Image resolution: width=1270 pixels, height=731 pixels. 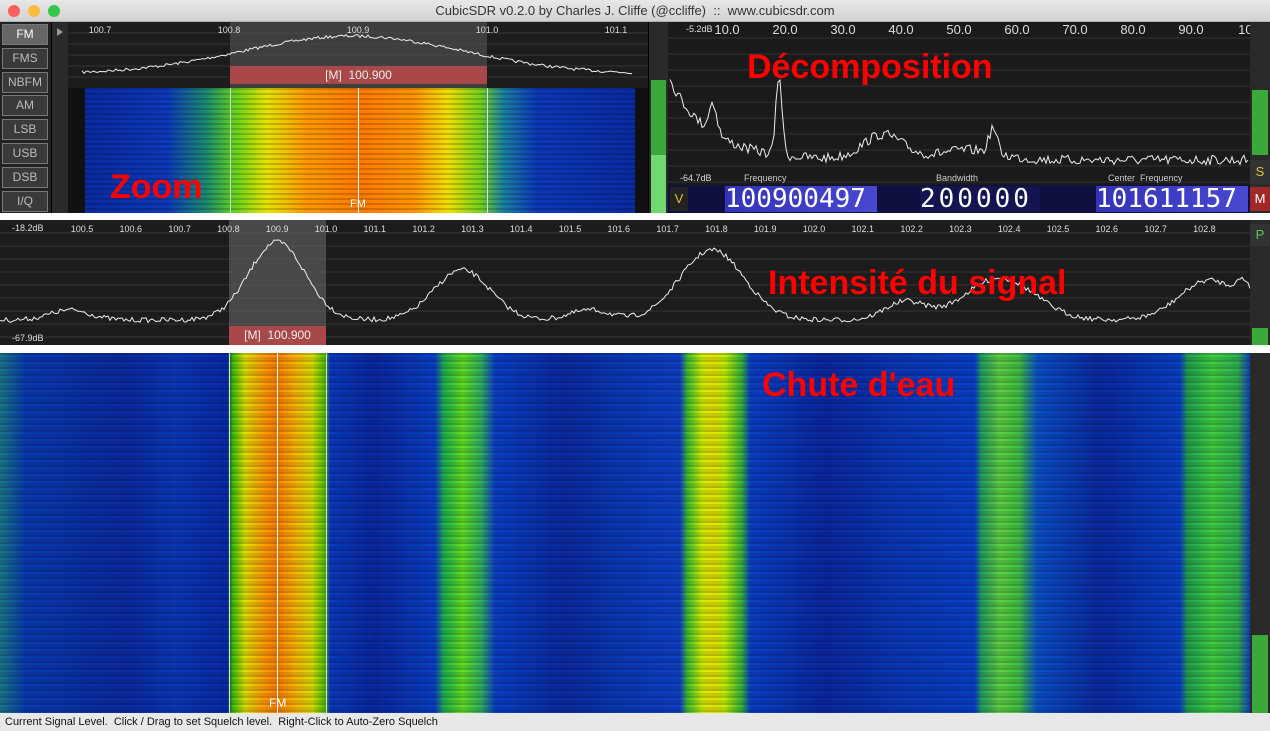 I want to click on p-button: P, so click(x=1260, y=235).